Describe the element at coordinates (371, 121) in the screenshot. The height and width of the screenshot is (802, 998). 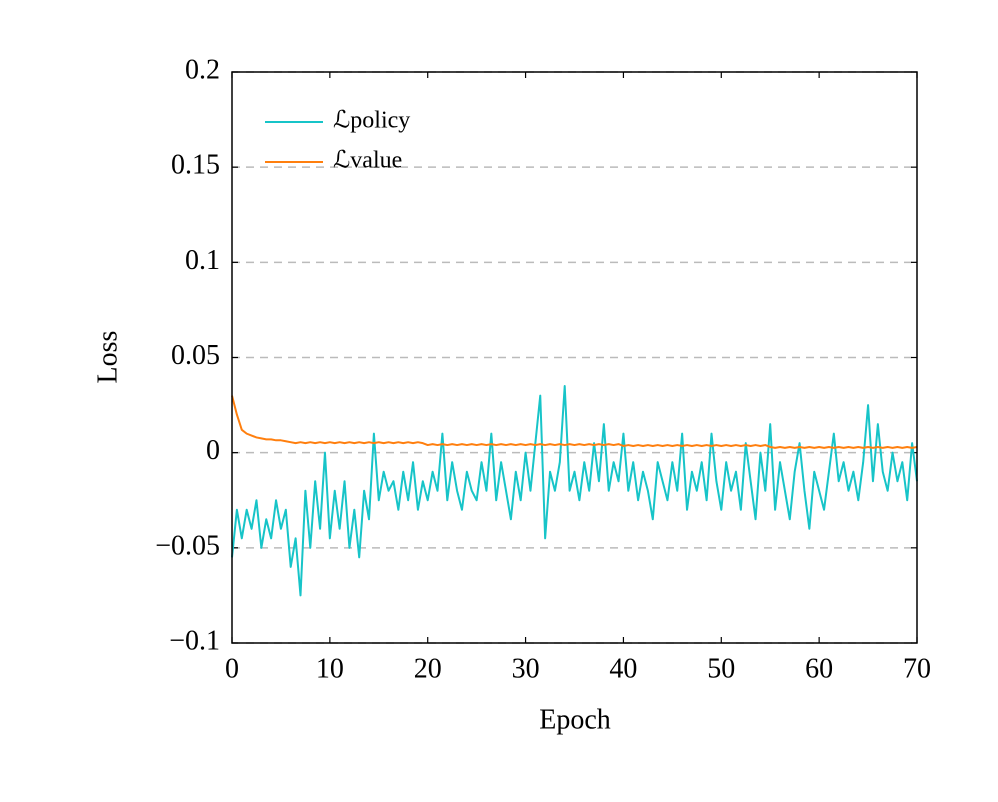
I see `legend-label: ℒpolicy` at that location.